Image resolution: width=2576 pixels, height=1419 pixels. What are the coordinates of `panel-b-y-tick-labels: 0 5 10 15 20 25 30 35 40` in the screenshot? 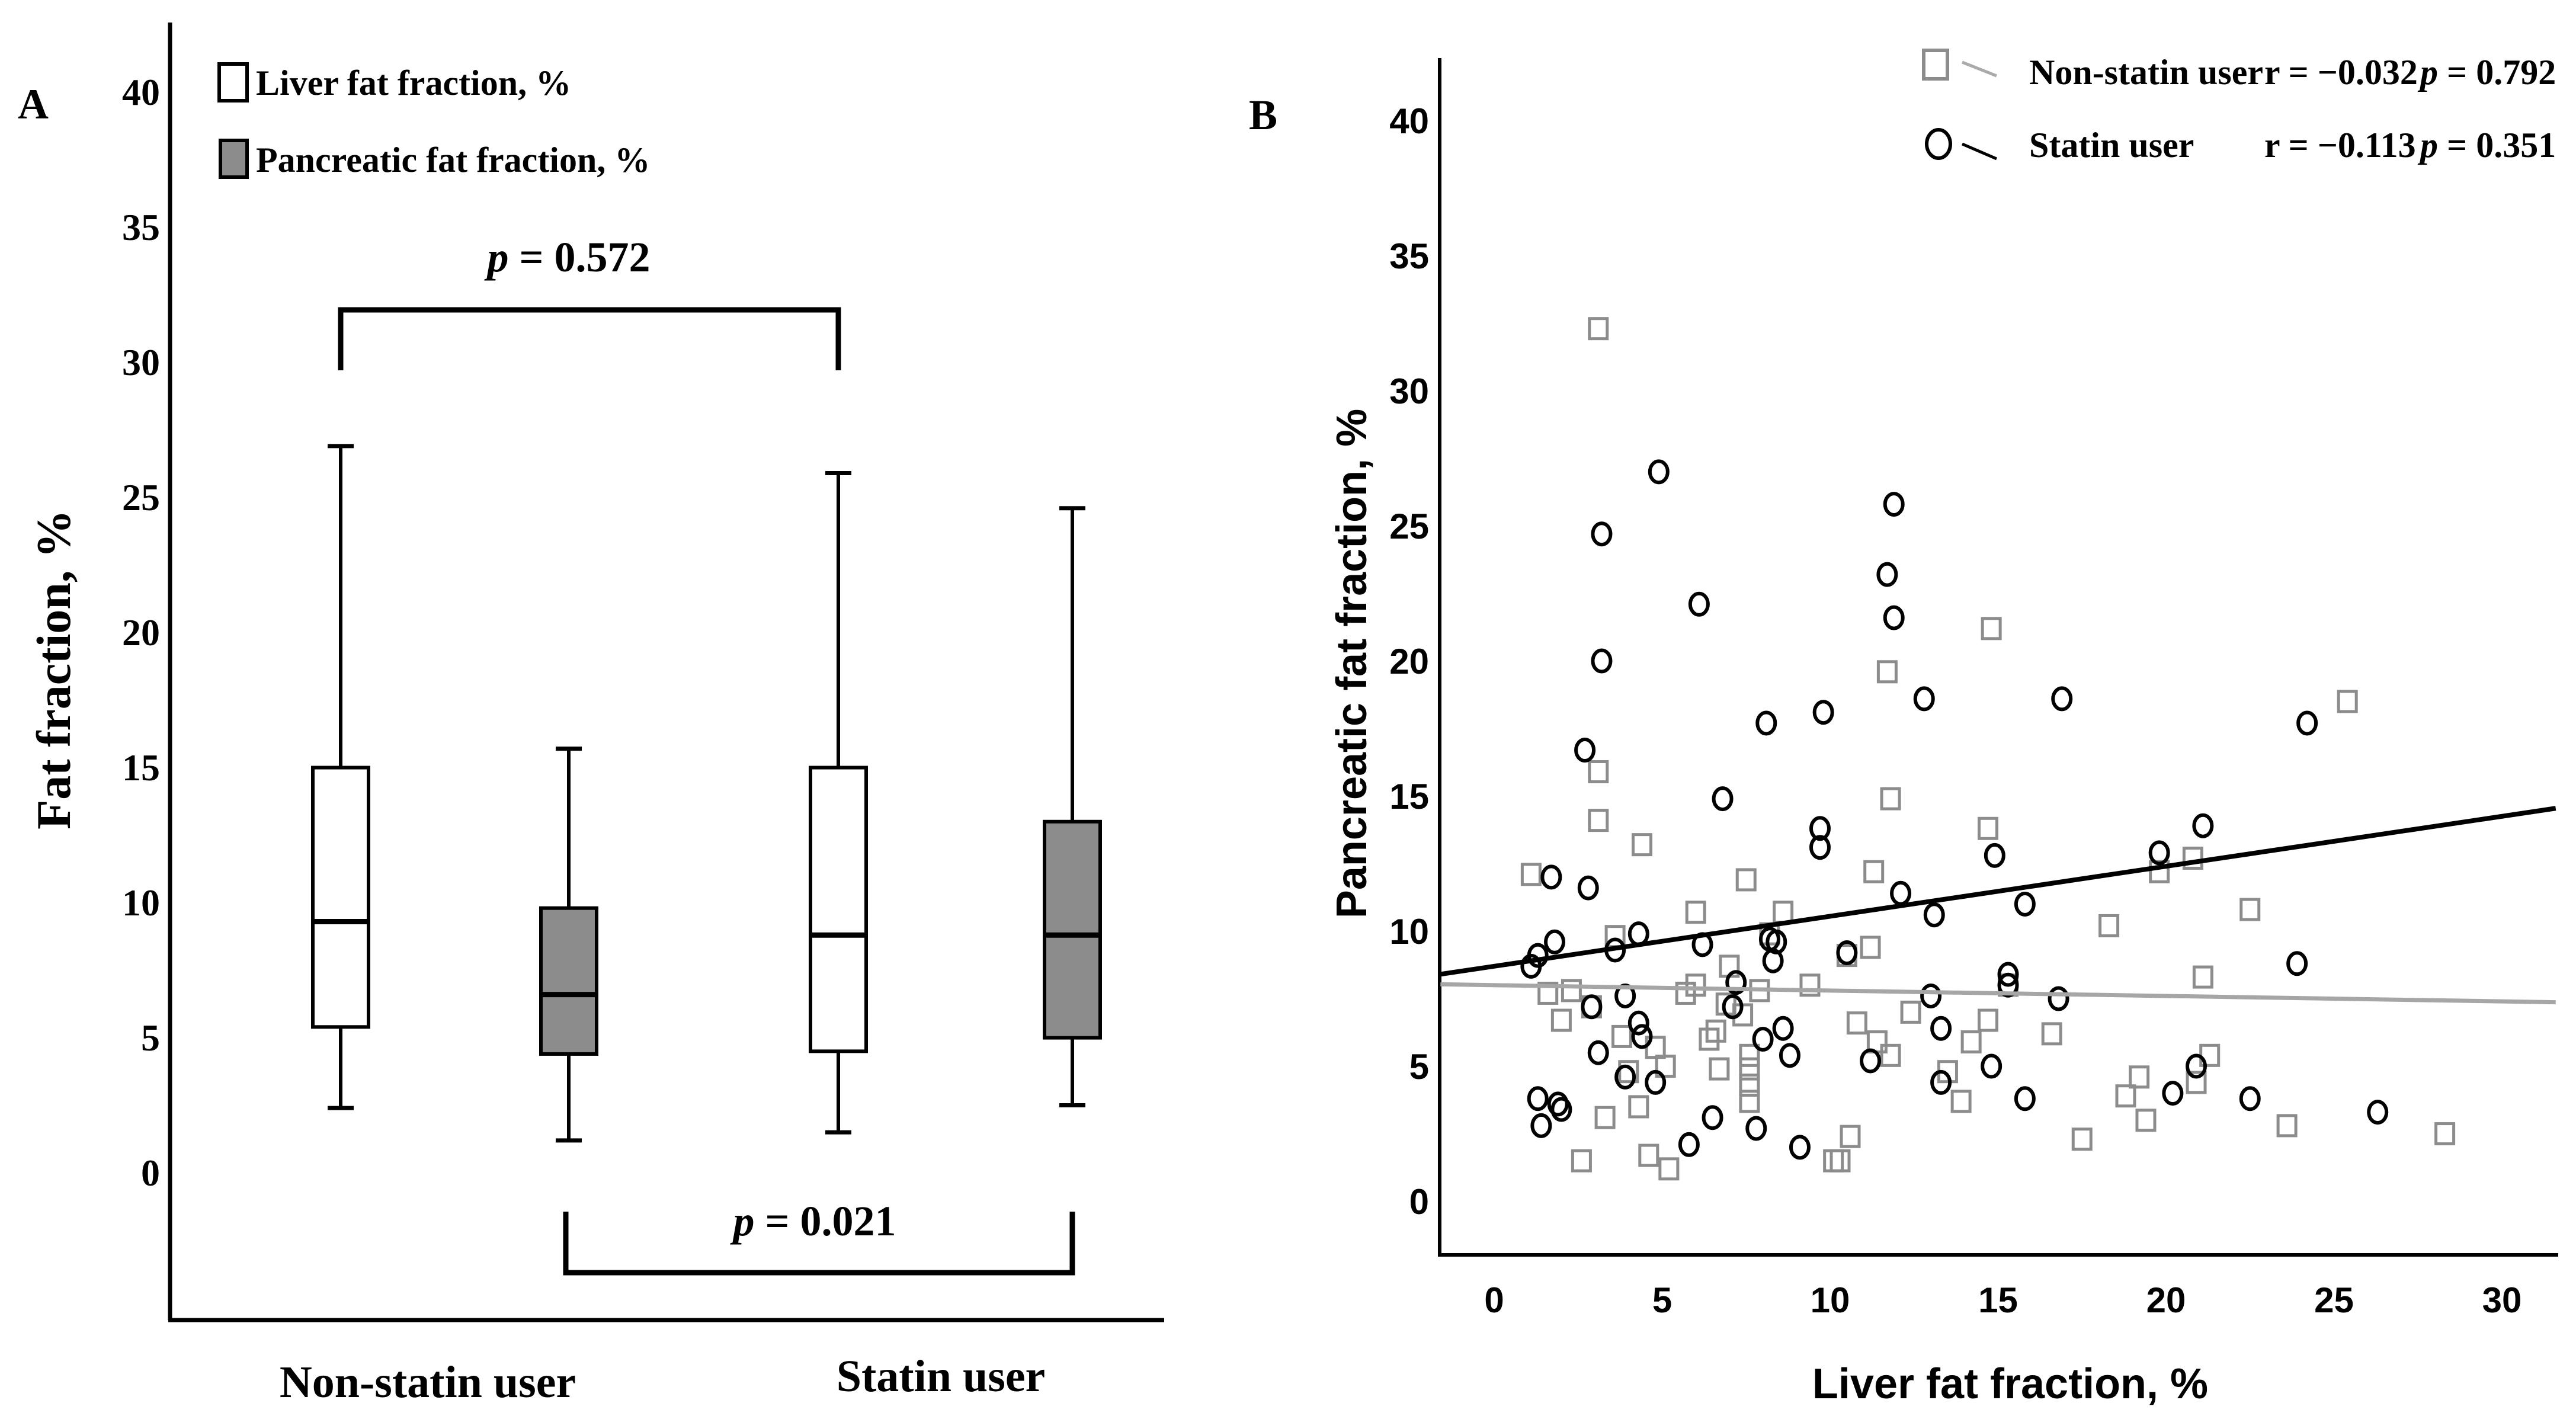 It's located at (1409, 661).